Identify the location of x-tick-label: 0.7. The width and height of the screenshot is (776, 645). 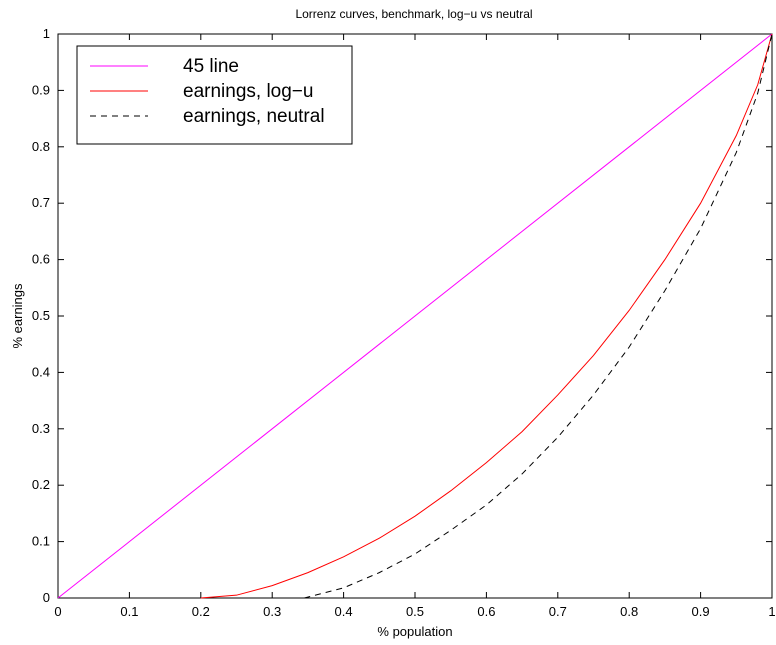
(558, 611).